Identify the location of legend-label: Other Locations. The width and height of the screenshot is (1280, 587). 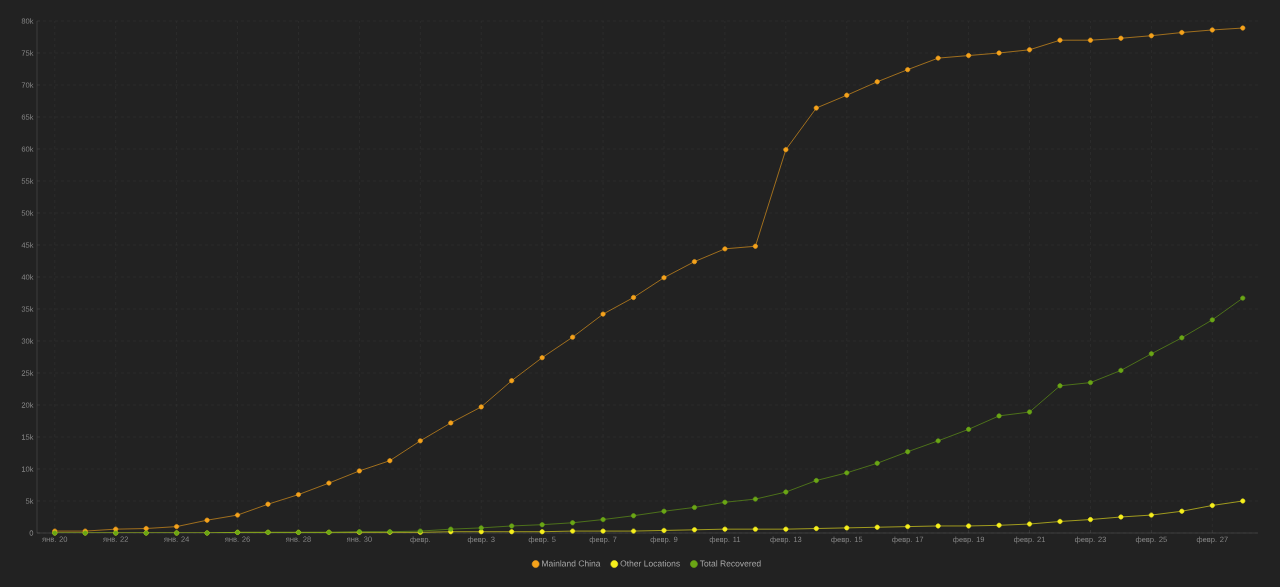
(650, 563).